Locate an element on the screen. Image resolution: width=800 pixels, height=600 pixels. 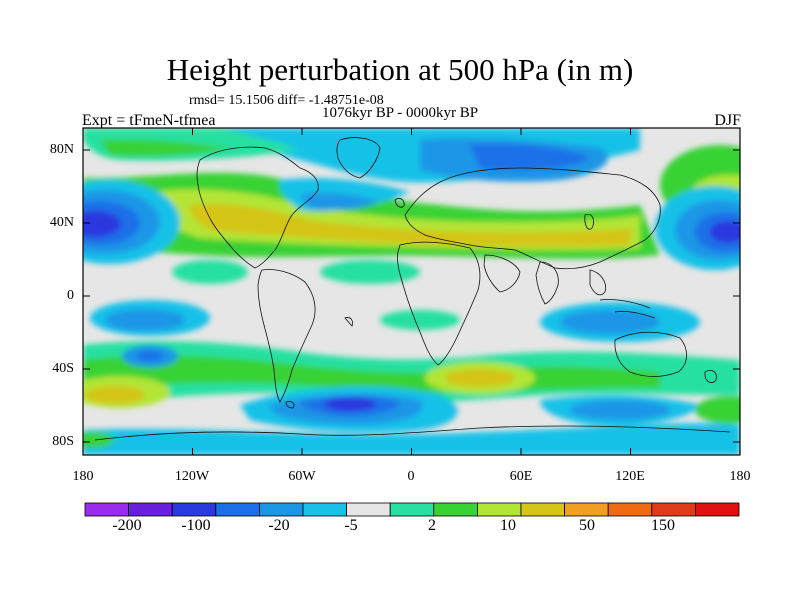
colorbar-label: 150 is located at coordinates (663, 525).